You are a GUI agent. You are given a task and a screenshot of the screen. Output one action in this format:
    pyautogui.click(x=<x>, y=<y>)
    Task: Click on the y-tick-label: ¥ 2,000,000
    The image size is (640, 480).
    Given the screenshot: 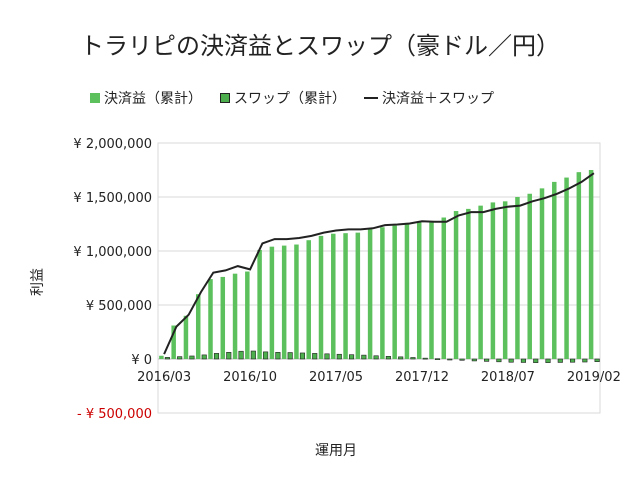 What is the action you would take?
    pyautogui.click(x=112, y=144)
    